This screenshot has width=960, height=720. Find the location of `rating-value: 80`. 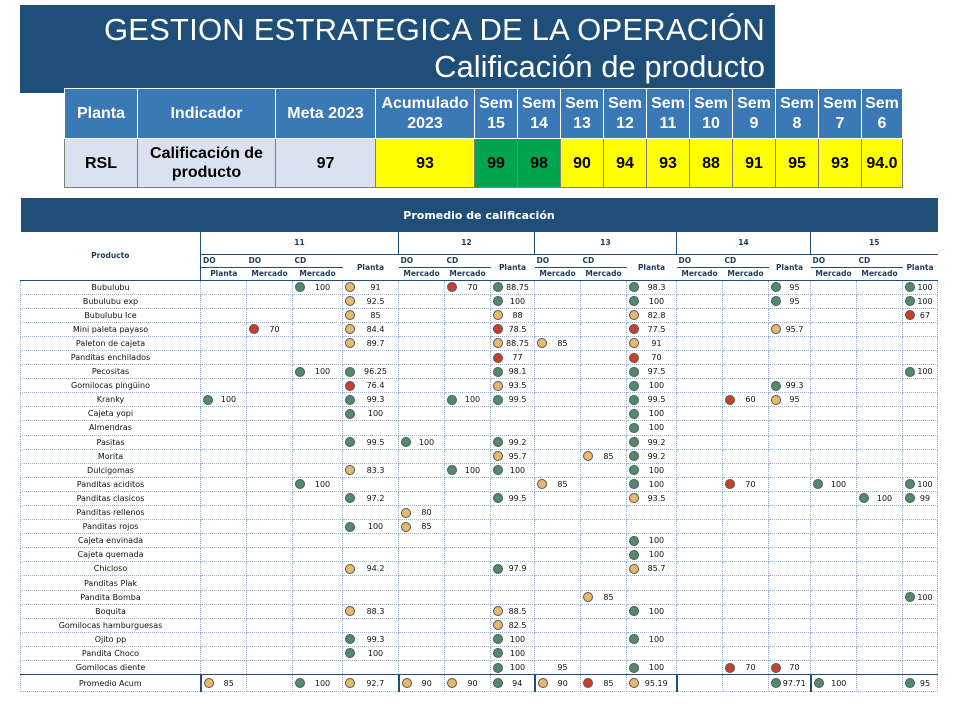

rating-value: 80 is located at coordinates (426, 513).